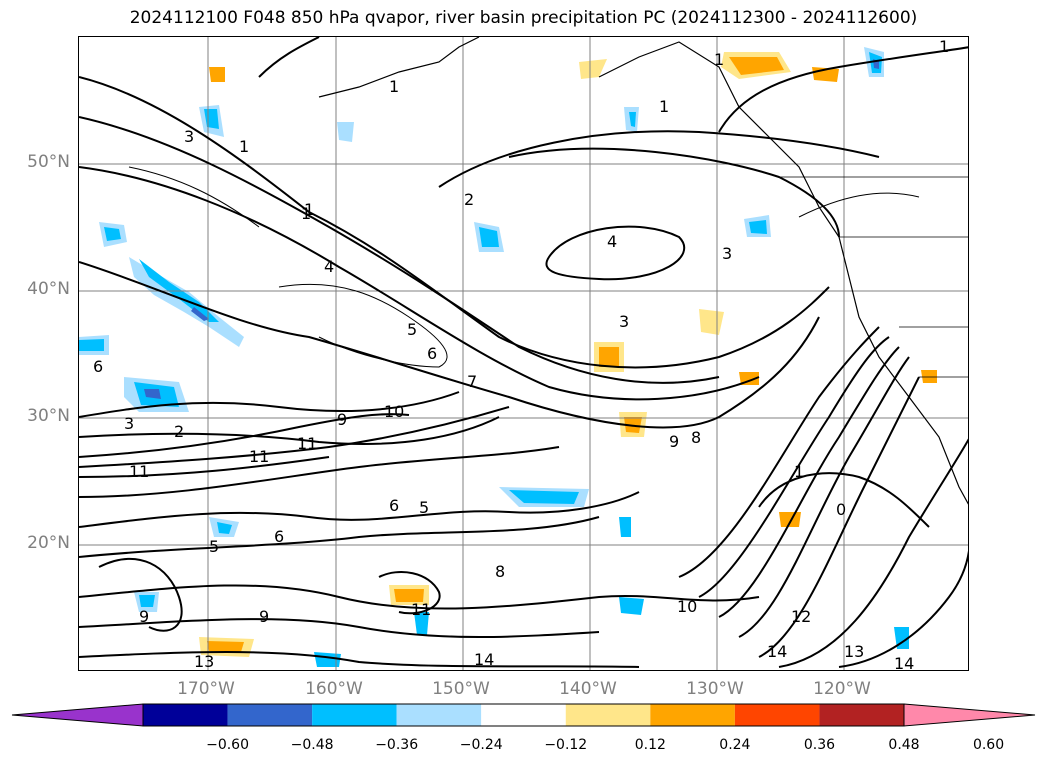 The width and height of the screenshot is (1047, 765). I want to click on colorbar-extend-low, so click(77, 715).